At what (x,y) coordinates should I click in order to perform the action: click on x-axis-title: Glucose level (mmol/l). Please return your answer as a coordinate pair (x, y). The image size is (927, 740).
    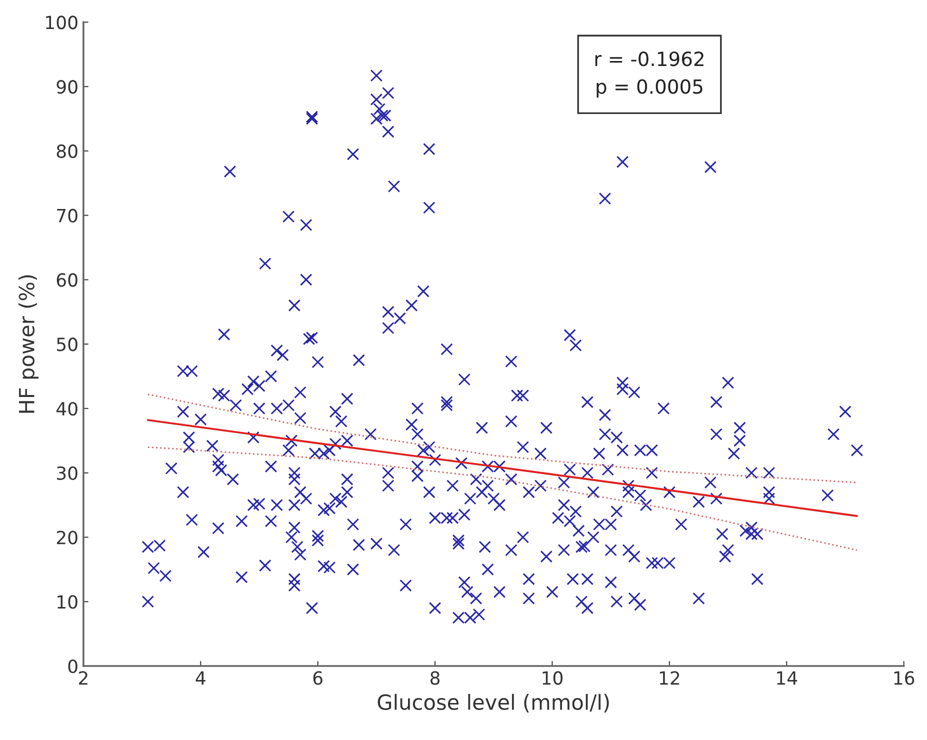
    Looking at the image, I should click on (493, 703).